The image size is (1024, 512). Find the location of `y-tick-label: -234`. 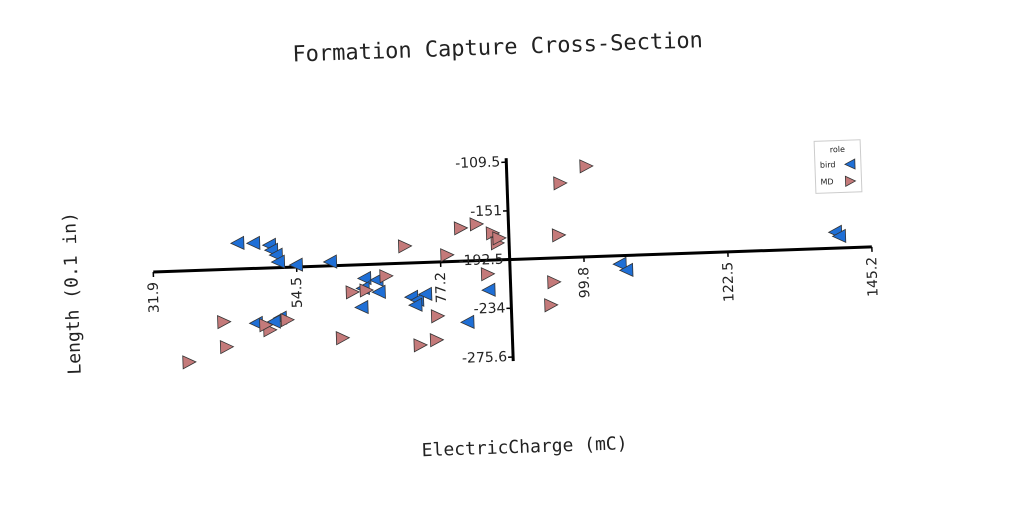

y-tick-label: -234 is located at coordinates (489, 308).